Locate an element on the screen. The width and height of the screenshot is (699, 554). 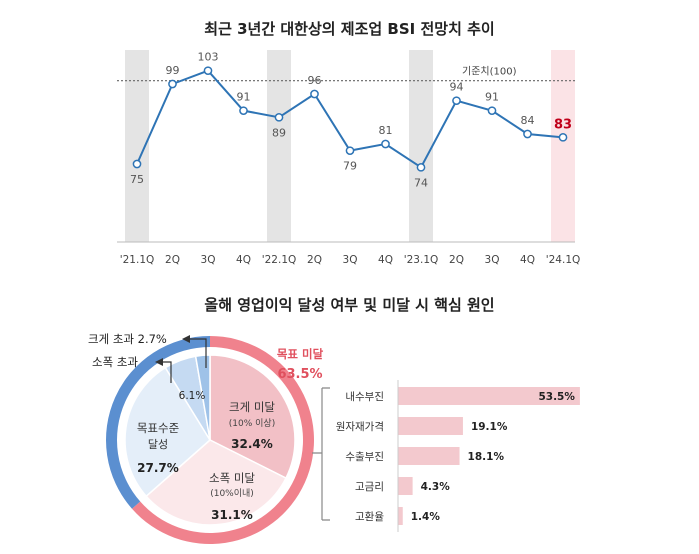
slice-value-label: 27.7% is located at coordinates (158, 468).